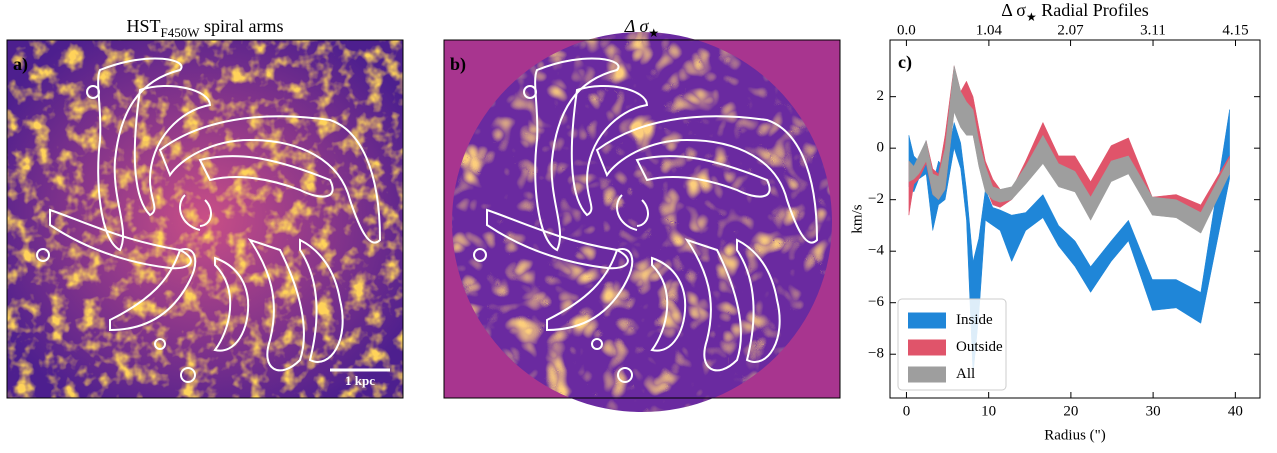 This screenshot has height=453, width=1277. I want to click on legend-label: Outside, so click(979, 347).